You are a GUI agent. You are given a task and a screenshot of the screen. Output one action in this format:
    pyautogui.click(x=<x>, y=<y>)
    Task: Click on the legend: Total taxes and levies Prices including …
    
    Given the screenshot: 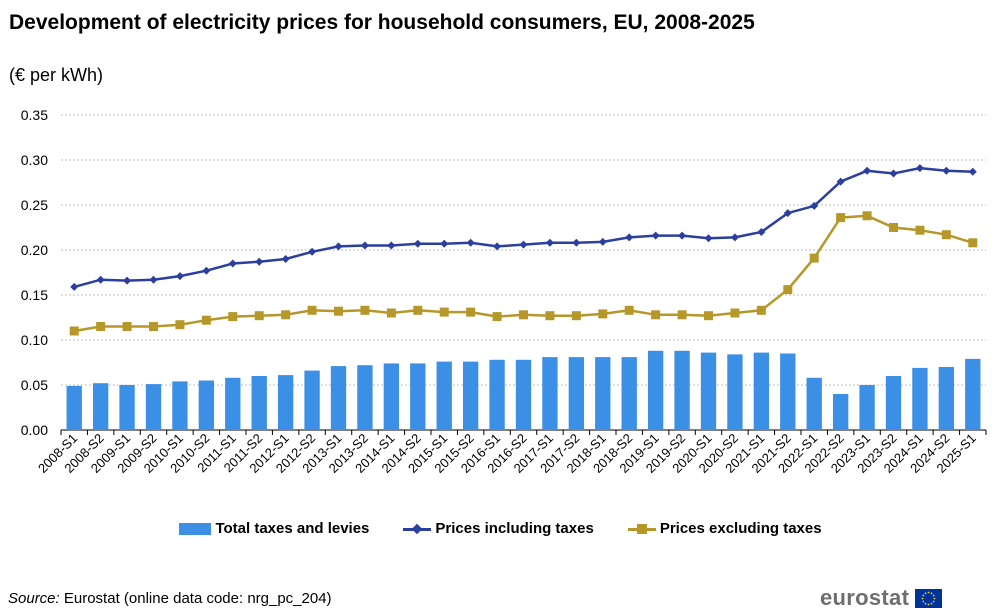 What is the action you would take?
    pyautogui.click(x=500, y=528)
    